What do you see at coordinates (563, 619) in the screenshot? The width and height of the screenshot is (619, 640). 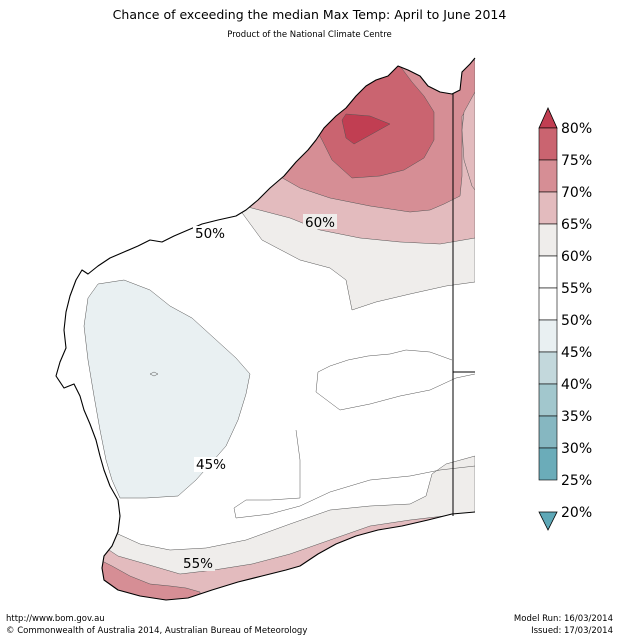 I see `footer-model-run: Model Run: 16/03/2014` at bounding box center [563, 619].